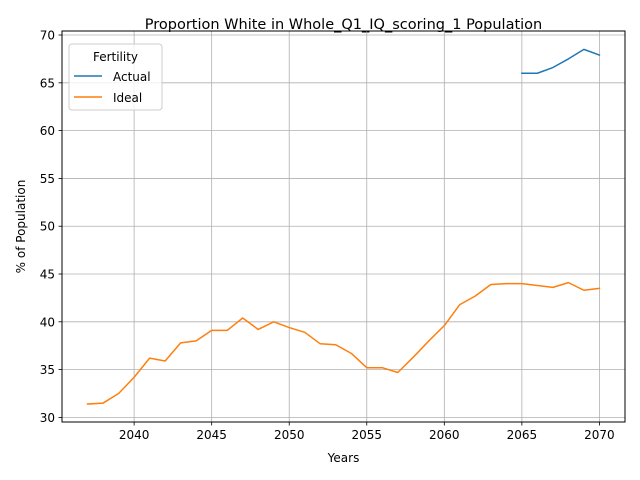 The image size is (640, 480). I want to click on x-axis-label: Years, so click(343, 458).